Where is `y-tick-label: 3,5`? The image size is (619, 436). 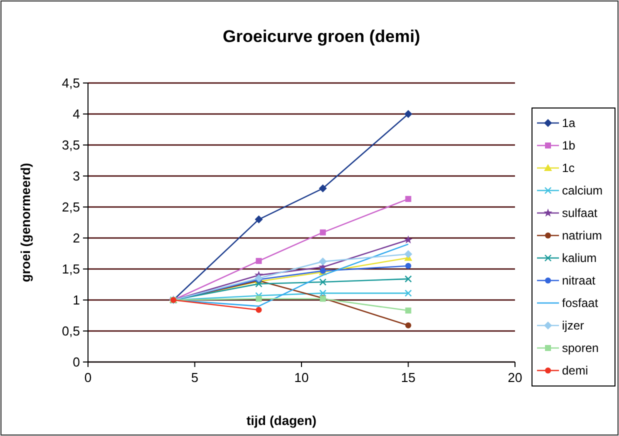 y-tick-label: 3,5 is located at coordinates (71, 145).